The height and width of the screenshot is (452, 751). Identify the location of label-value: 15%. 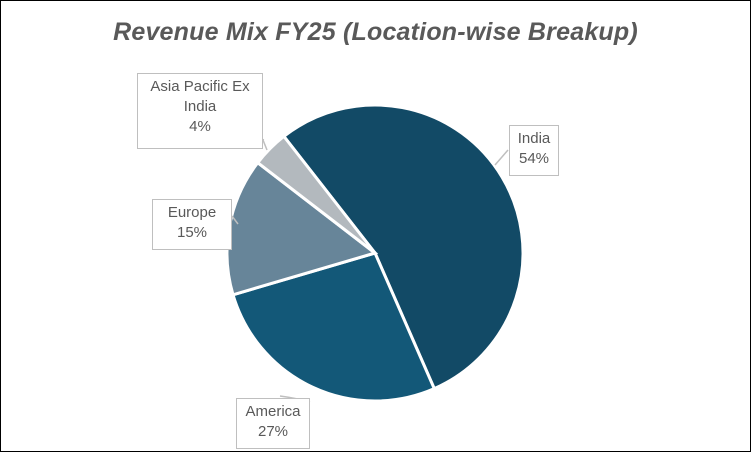
(192, 232).